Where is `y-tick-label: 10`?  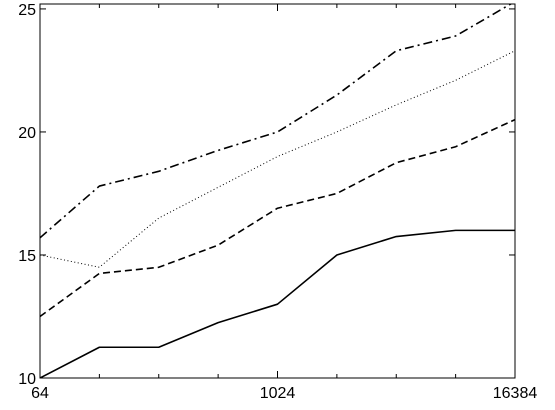 y-tick-label: 10 is located at coordinates (27, 379).